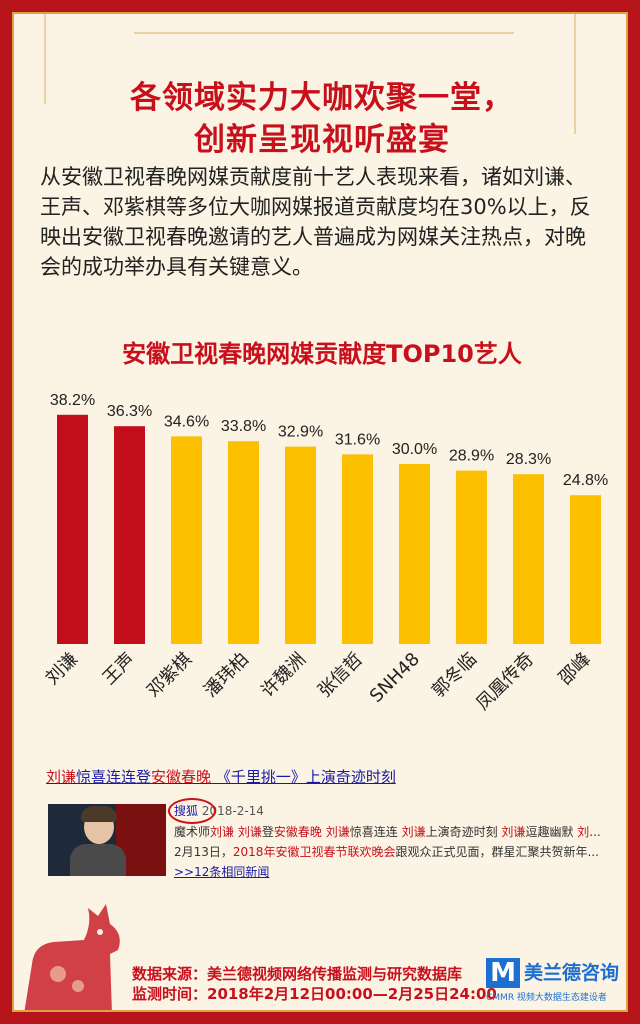 This screenshot has height=1024, width=640. I want to click on value-label: 31.6%, so click(357, 439).